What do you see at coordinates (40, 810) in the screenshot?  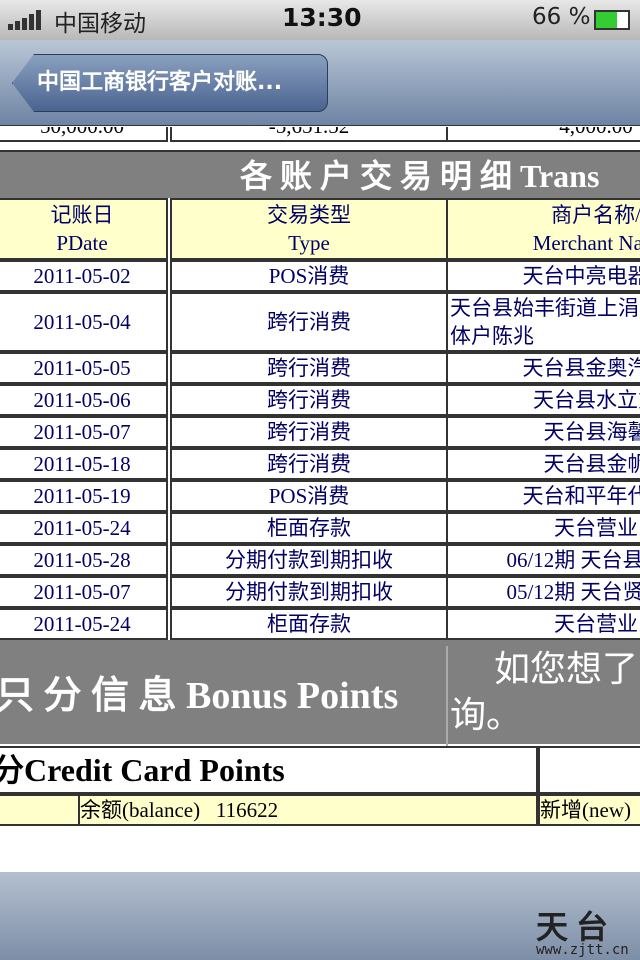 I see `balance-blank` at bounding box center [40, 810].